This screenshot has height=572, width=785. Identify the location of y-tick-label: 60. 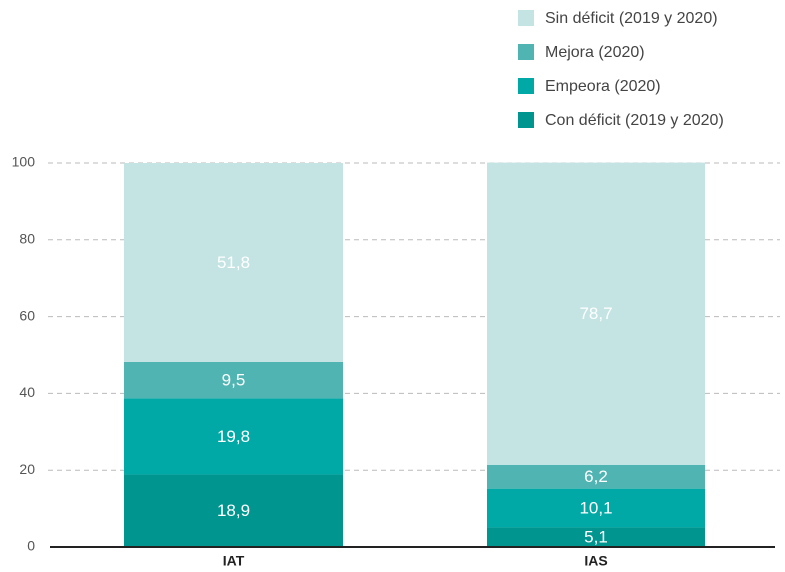
(27, 315).